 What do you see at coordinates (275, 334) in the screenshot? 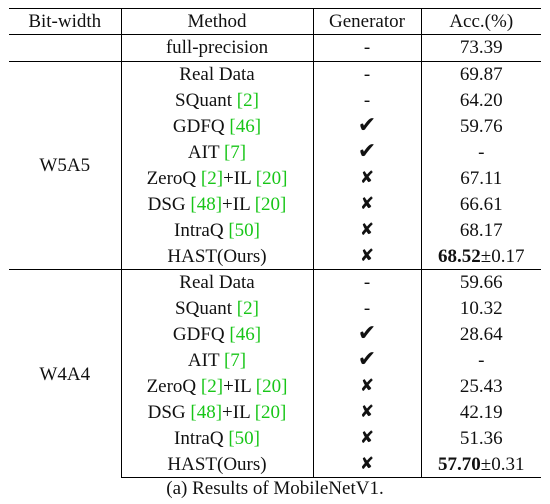
I see `table-row: GDFQ [46] ✔ 28.64` at bounding box center [275, 334].